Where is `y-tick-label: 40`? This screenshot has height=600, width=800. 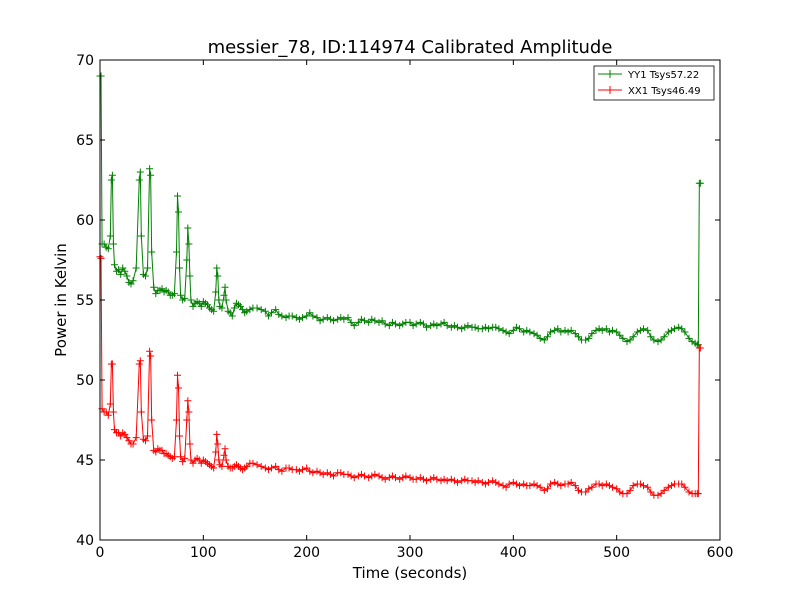
y-tick-label: 40 is located at coordinates (85, 541).